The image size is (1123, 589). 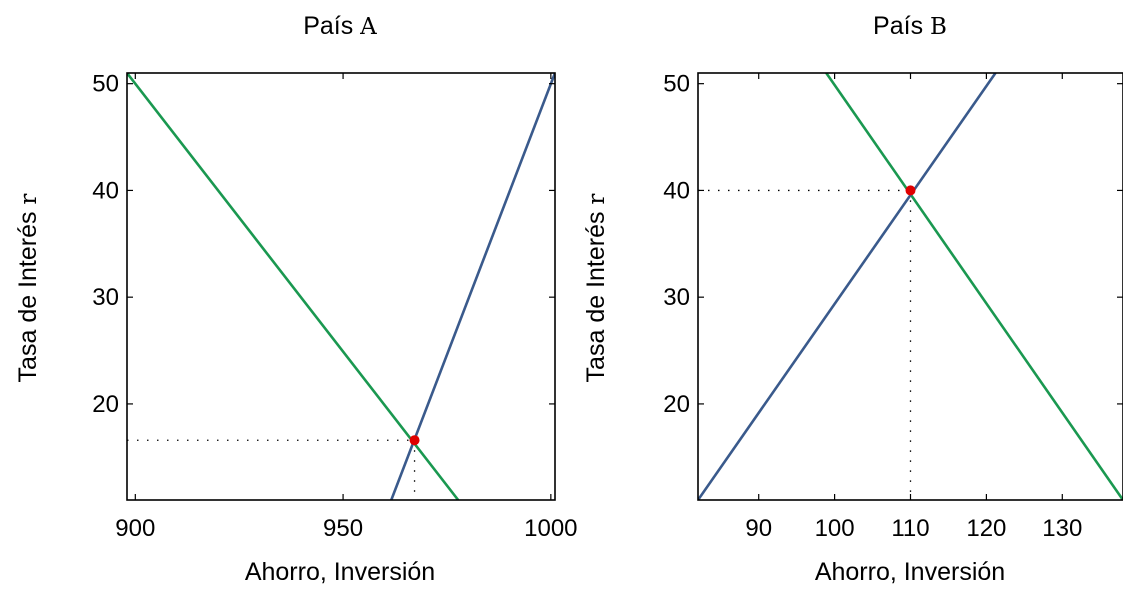 I want to click on panel-b-equilibrium-point, so click(x=910, y=190).